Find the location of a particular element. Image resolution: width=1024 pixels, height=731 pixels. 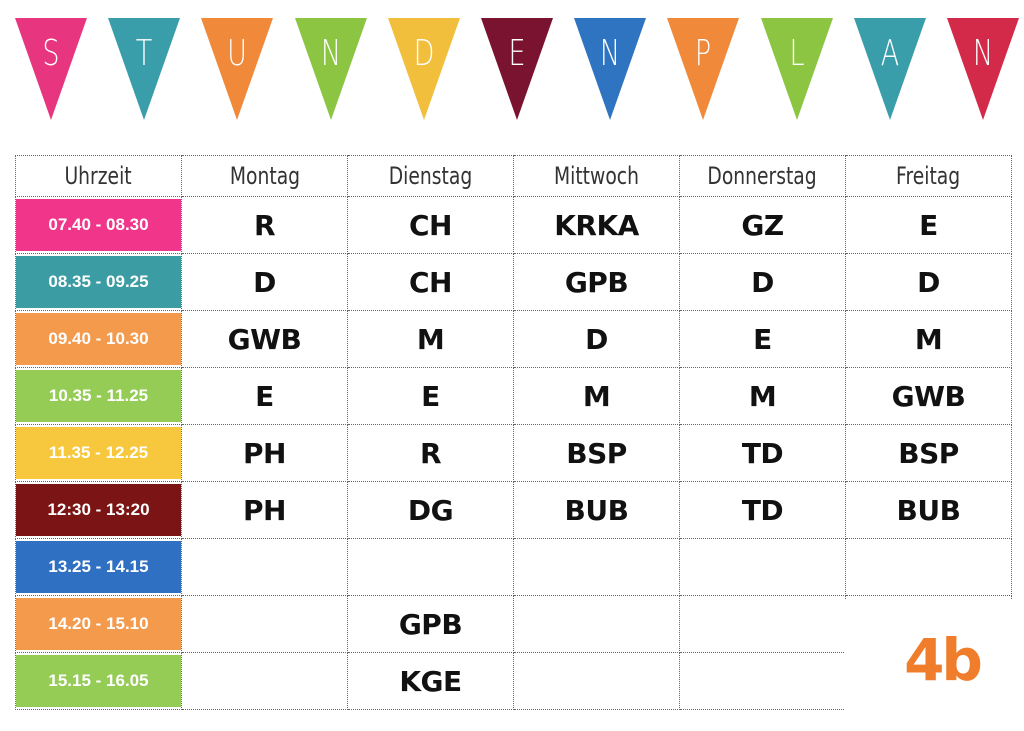

pennant-letter: E is located at coordinates (517, 53).